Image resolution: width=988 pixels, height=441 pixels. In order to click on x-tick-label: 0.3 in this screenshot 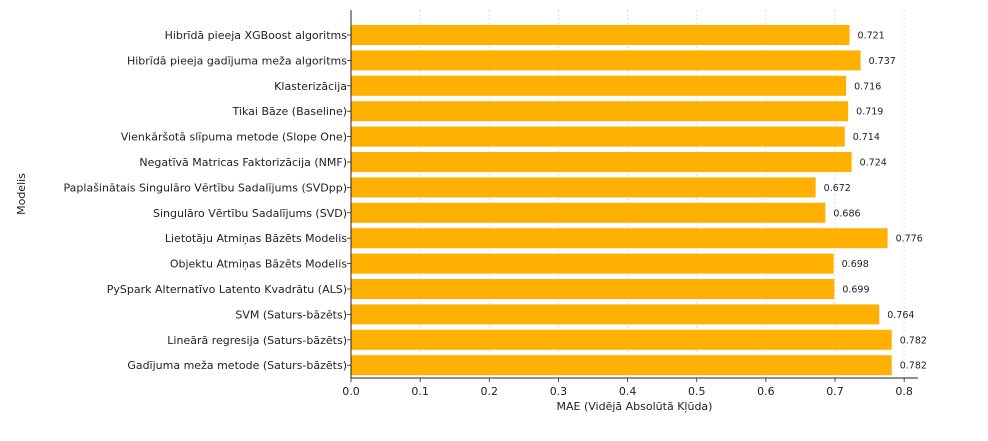, I will do `click(559, 391)`.